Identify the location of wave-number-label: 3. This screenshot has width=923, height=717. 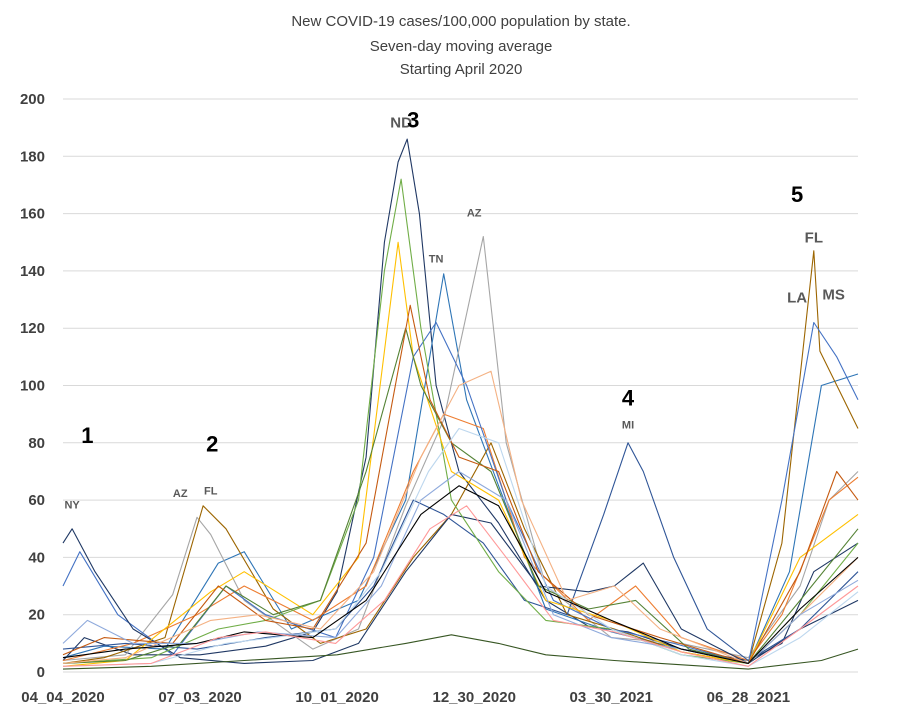
(413, 120).